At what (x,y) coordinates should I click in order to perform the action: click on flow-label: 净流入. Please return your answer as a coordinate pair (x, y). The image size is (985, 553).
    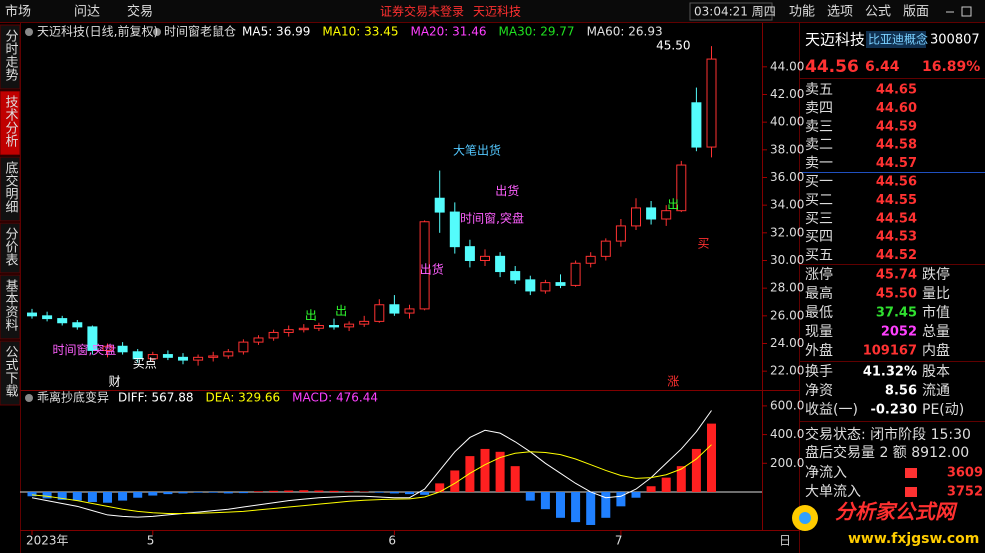
    Looking at the image, I should click on (826, 473).